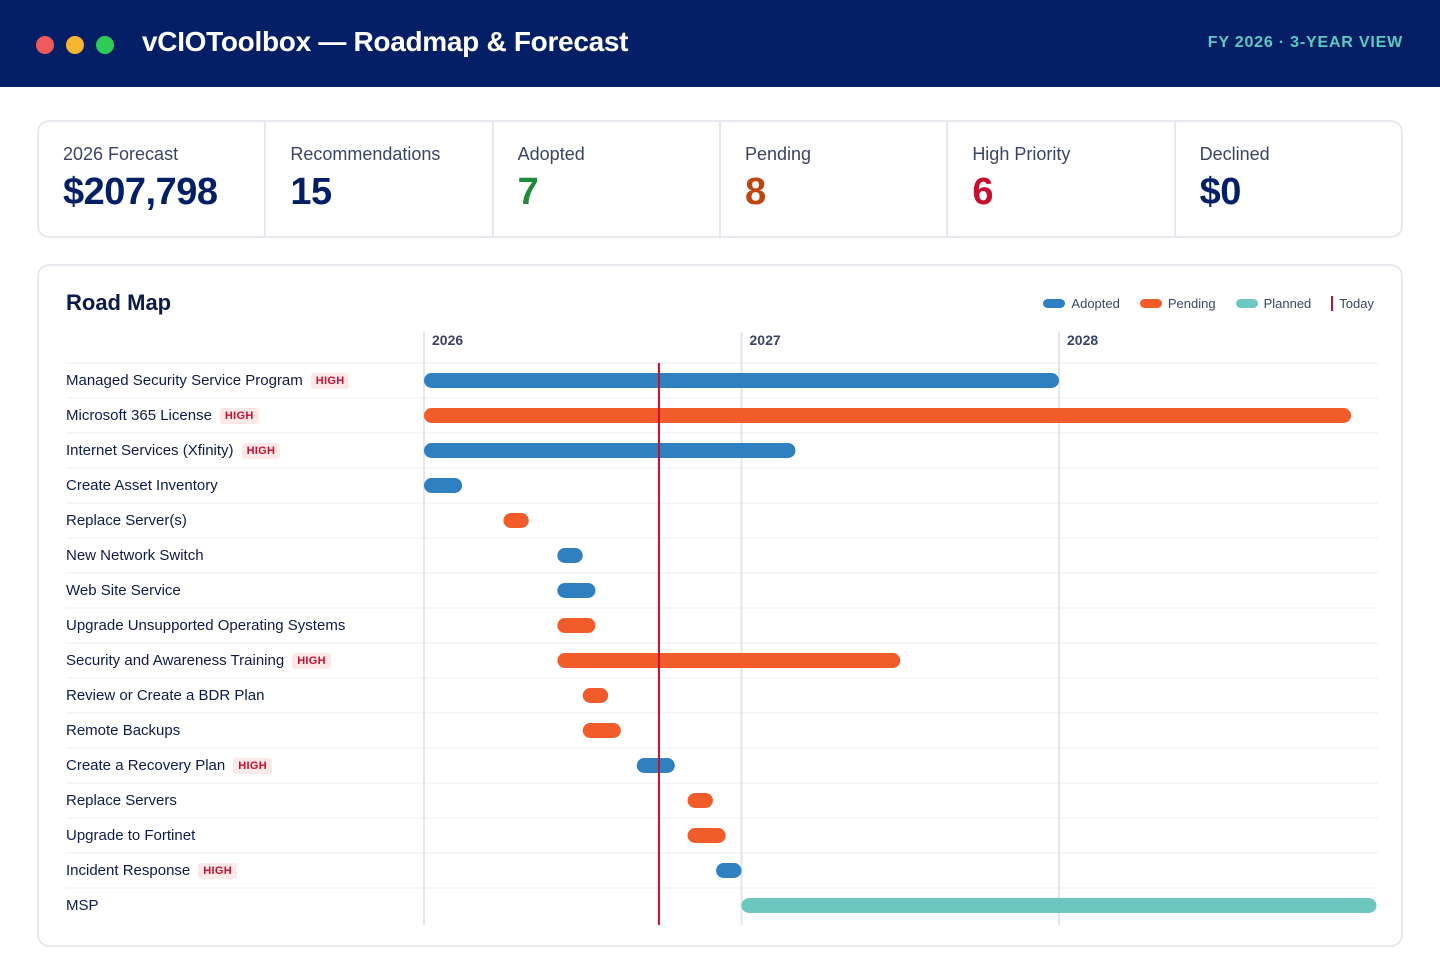 The width and height of the screenshot is (1440, 980). Describe the element at coordinates (1095, 303) in the screenshot. I see `legend-label: Adopted` at that location.